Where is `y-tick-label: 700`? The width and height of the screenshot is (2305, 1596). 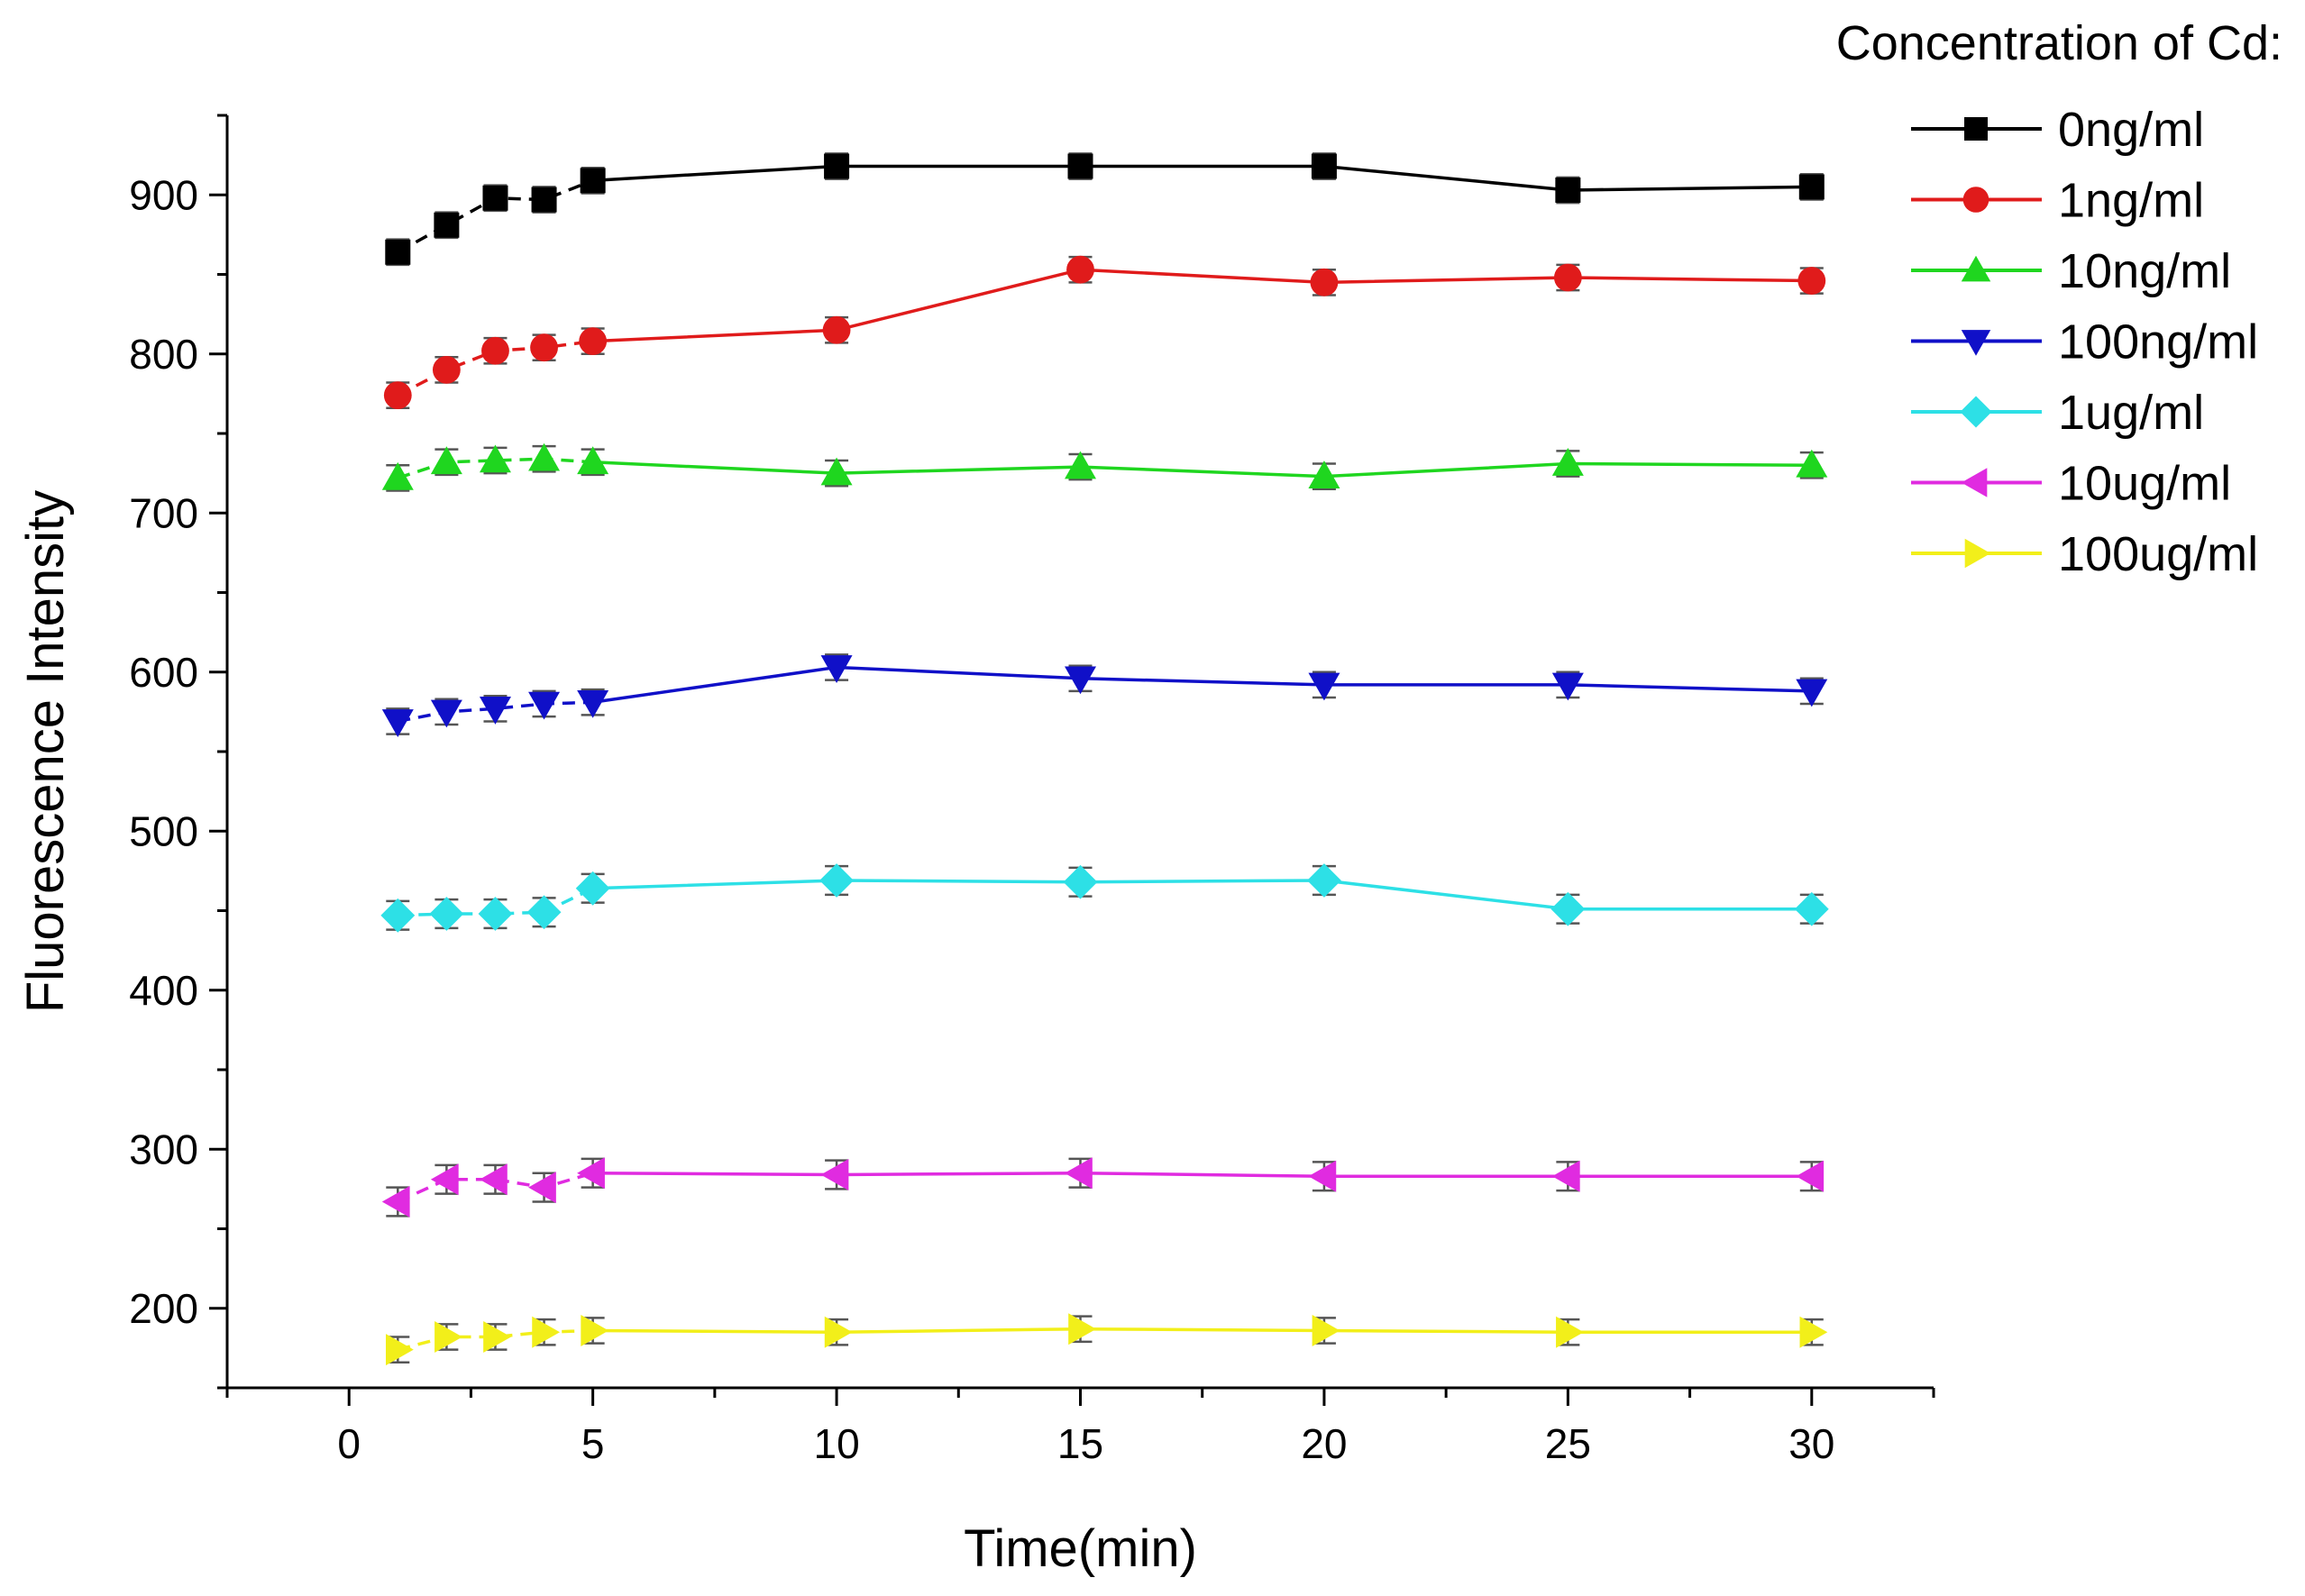
y-tick-label: 700 is located at coordinates (164, 512).